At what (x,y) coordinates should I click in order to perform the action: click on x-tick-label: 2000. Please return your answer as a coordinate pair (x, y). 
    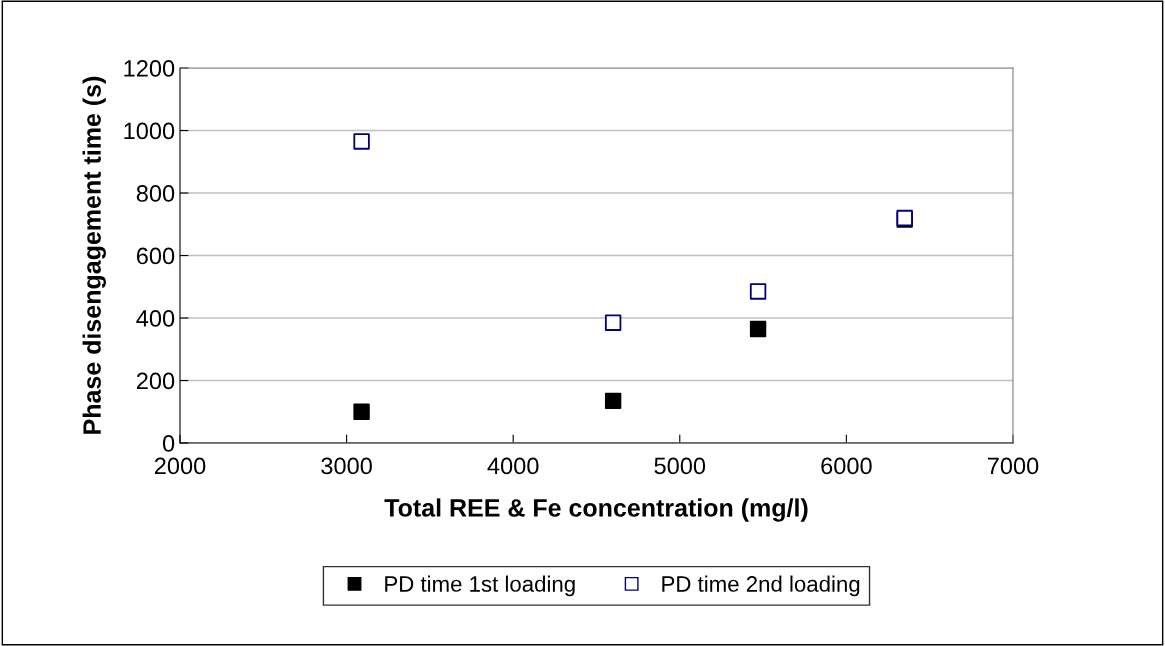
    Looking at the image, I should click on (180, 466).